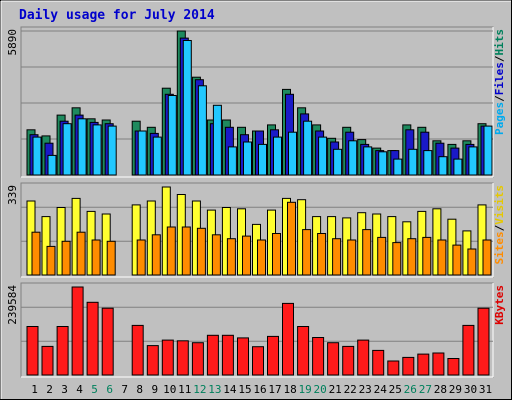 The image size is (512, 400). Describe the element at coordinates (184, 389) in the screenshot. I see `x-tick-label-day-11: 11` at that location.